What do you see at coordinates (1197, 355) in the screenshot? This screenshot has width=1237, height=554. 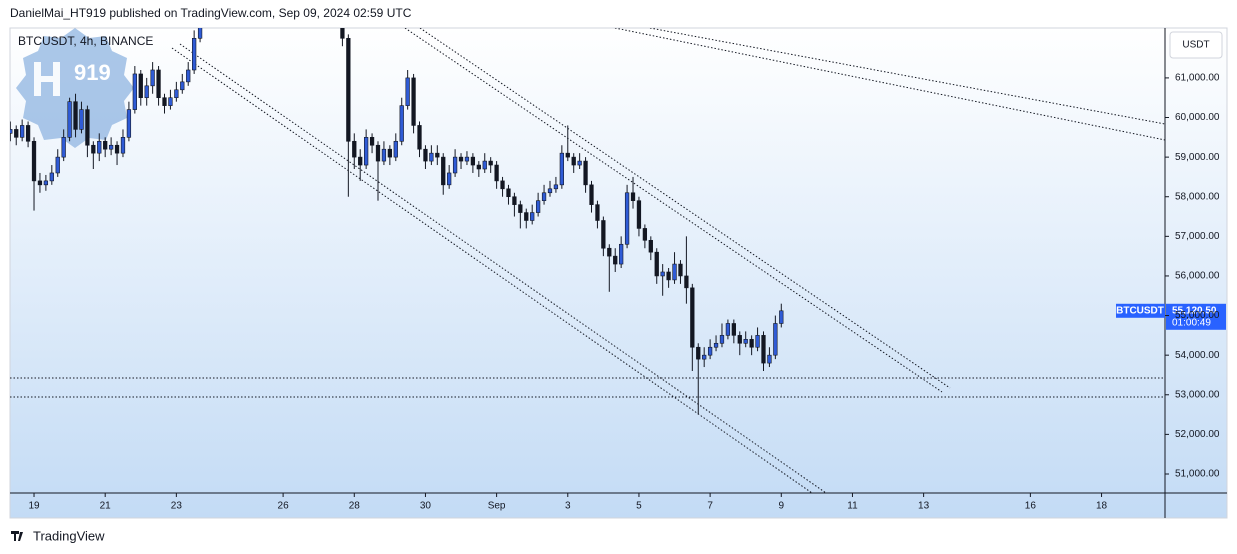 I see `y-tick-label: 54,000.00` at bounding box center [1197, 355].